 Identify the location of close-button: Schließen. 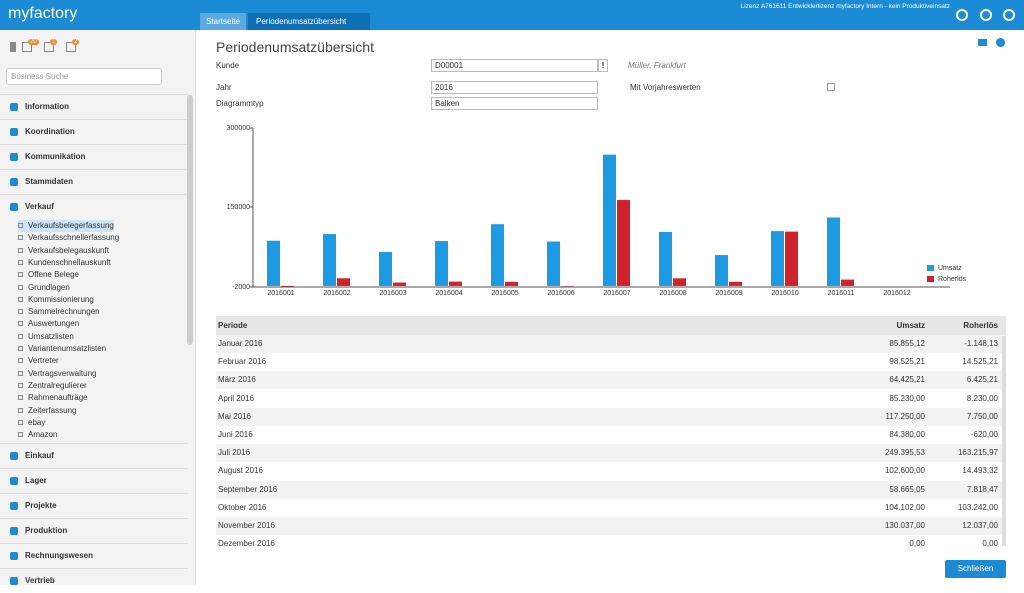
(975, 569).